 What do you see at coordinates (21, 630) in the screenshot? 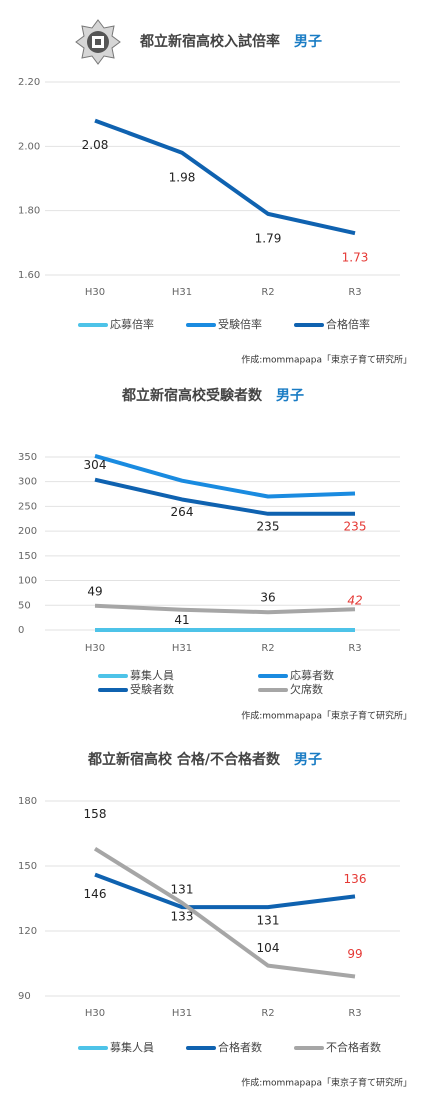
I see `y-tick-label: 0` at bounding box center [21, 630].